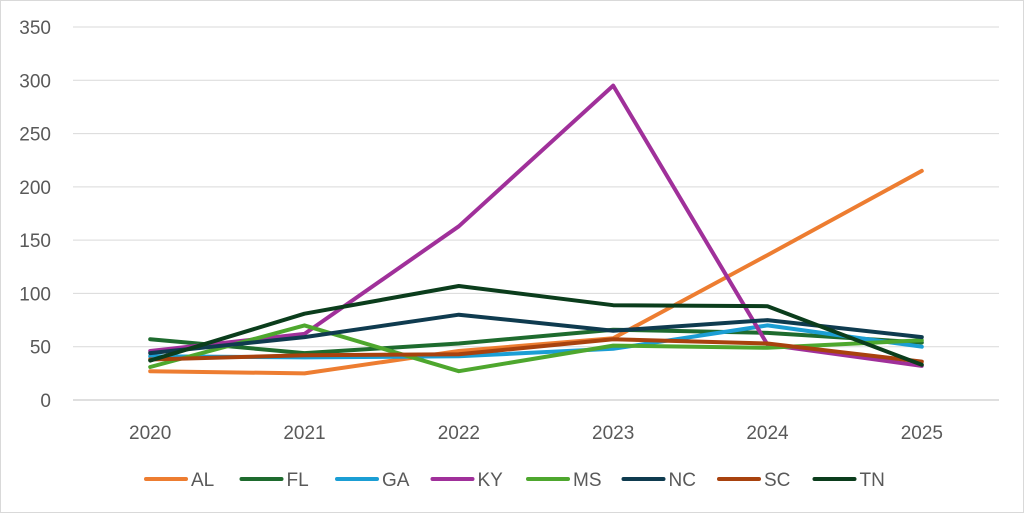 This screenshot has height=513, width=1024. Describe the element at coordinates (848, 480) in the screenshot. I see `legend-item-tn: TN` at that location.